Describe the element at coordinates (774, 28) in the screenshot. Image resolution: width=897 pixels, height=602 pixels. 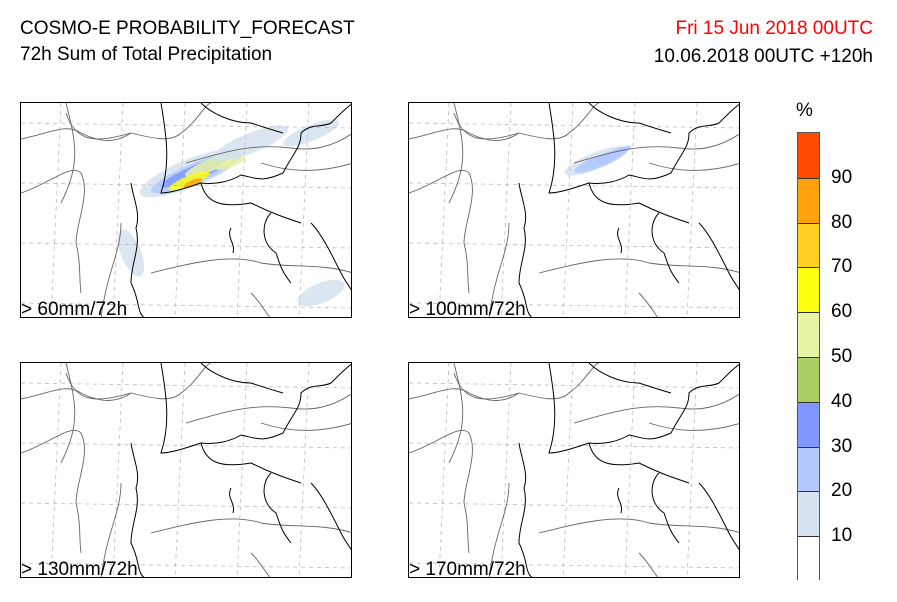
I see `valid-time: Fri 15 Jun 2018 00UTC` at that location.